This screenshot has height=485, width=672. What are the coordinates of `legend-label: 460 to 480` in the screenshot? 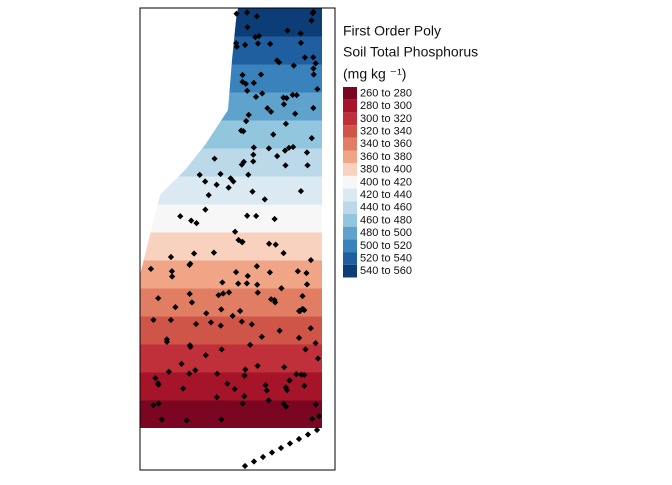 It's located at (386, 220).